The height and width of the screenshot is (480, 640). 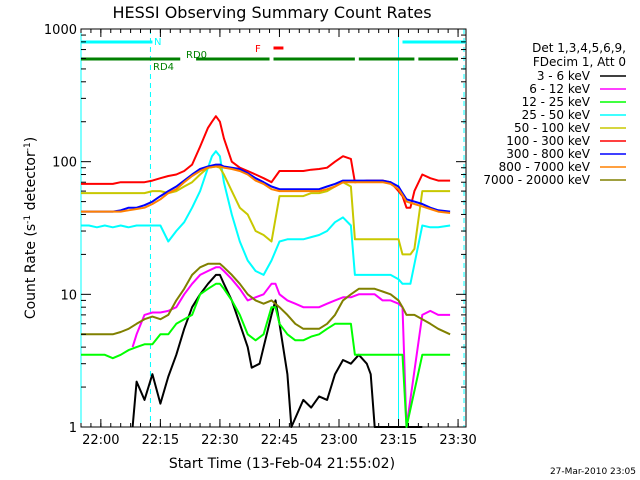 I want to click on y-axis-title-sup1: -1, so click(x=28, y=219).